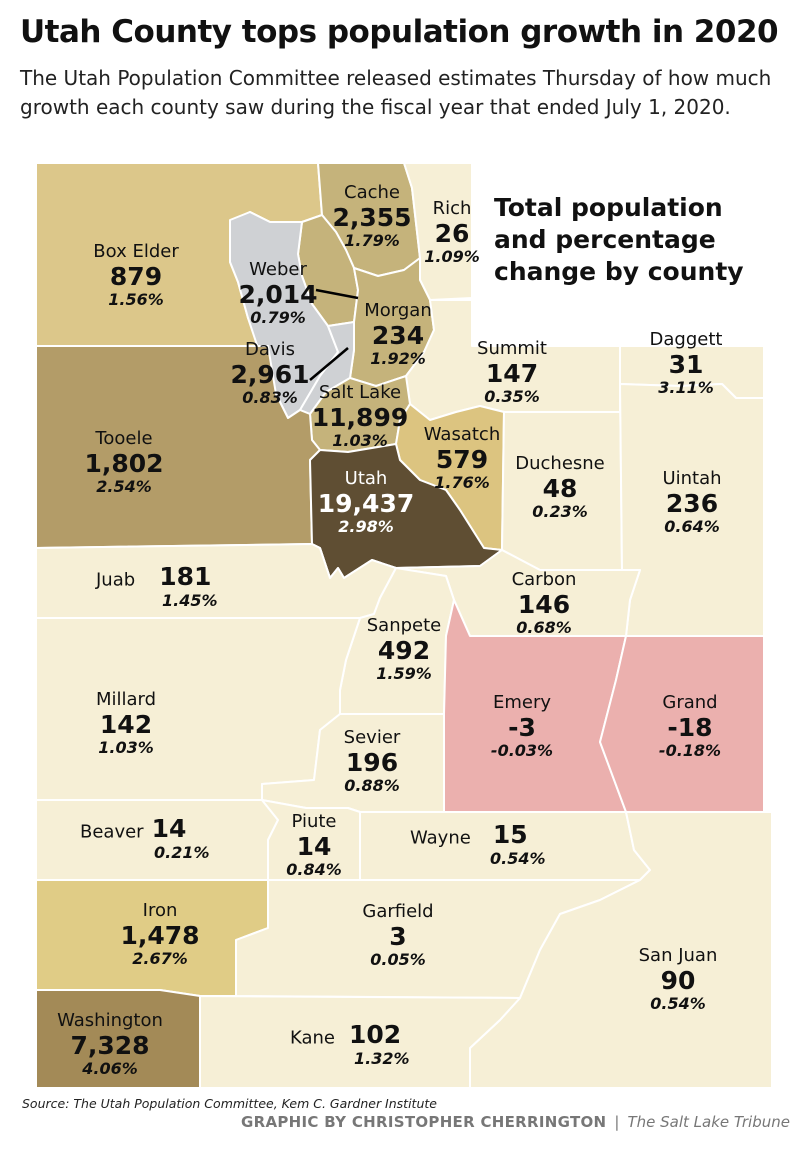 This screenshot has width=804, height=1152. What do you see at coordinates (314, 821) in the screenshot?
I see `piute-name: Piute` at bounding box center [314, 821].